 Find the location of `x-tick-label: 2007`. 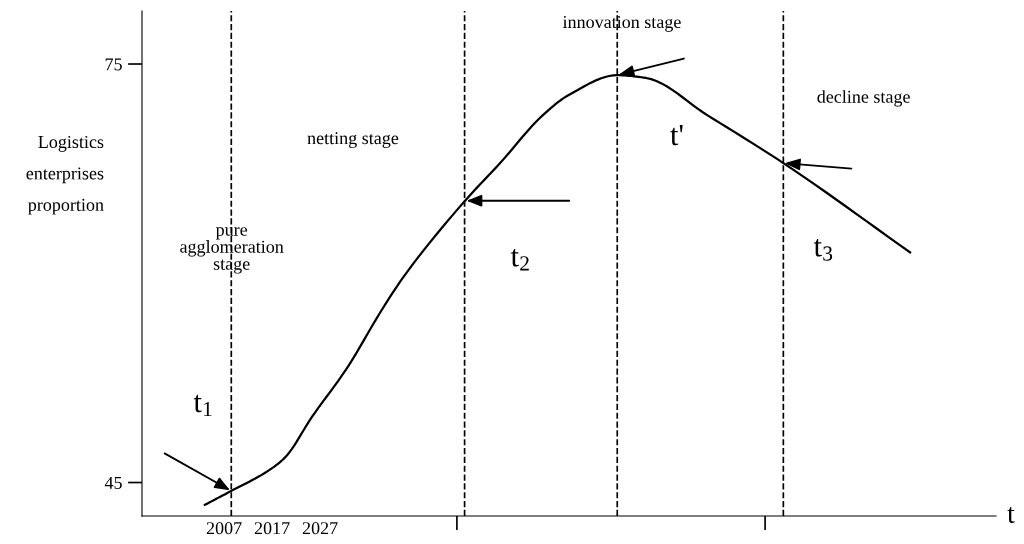

x-tick-label: 2007 is located at coordinates (224, 528).